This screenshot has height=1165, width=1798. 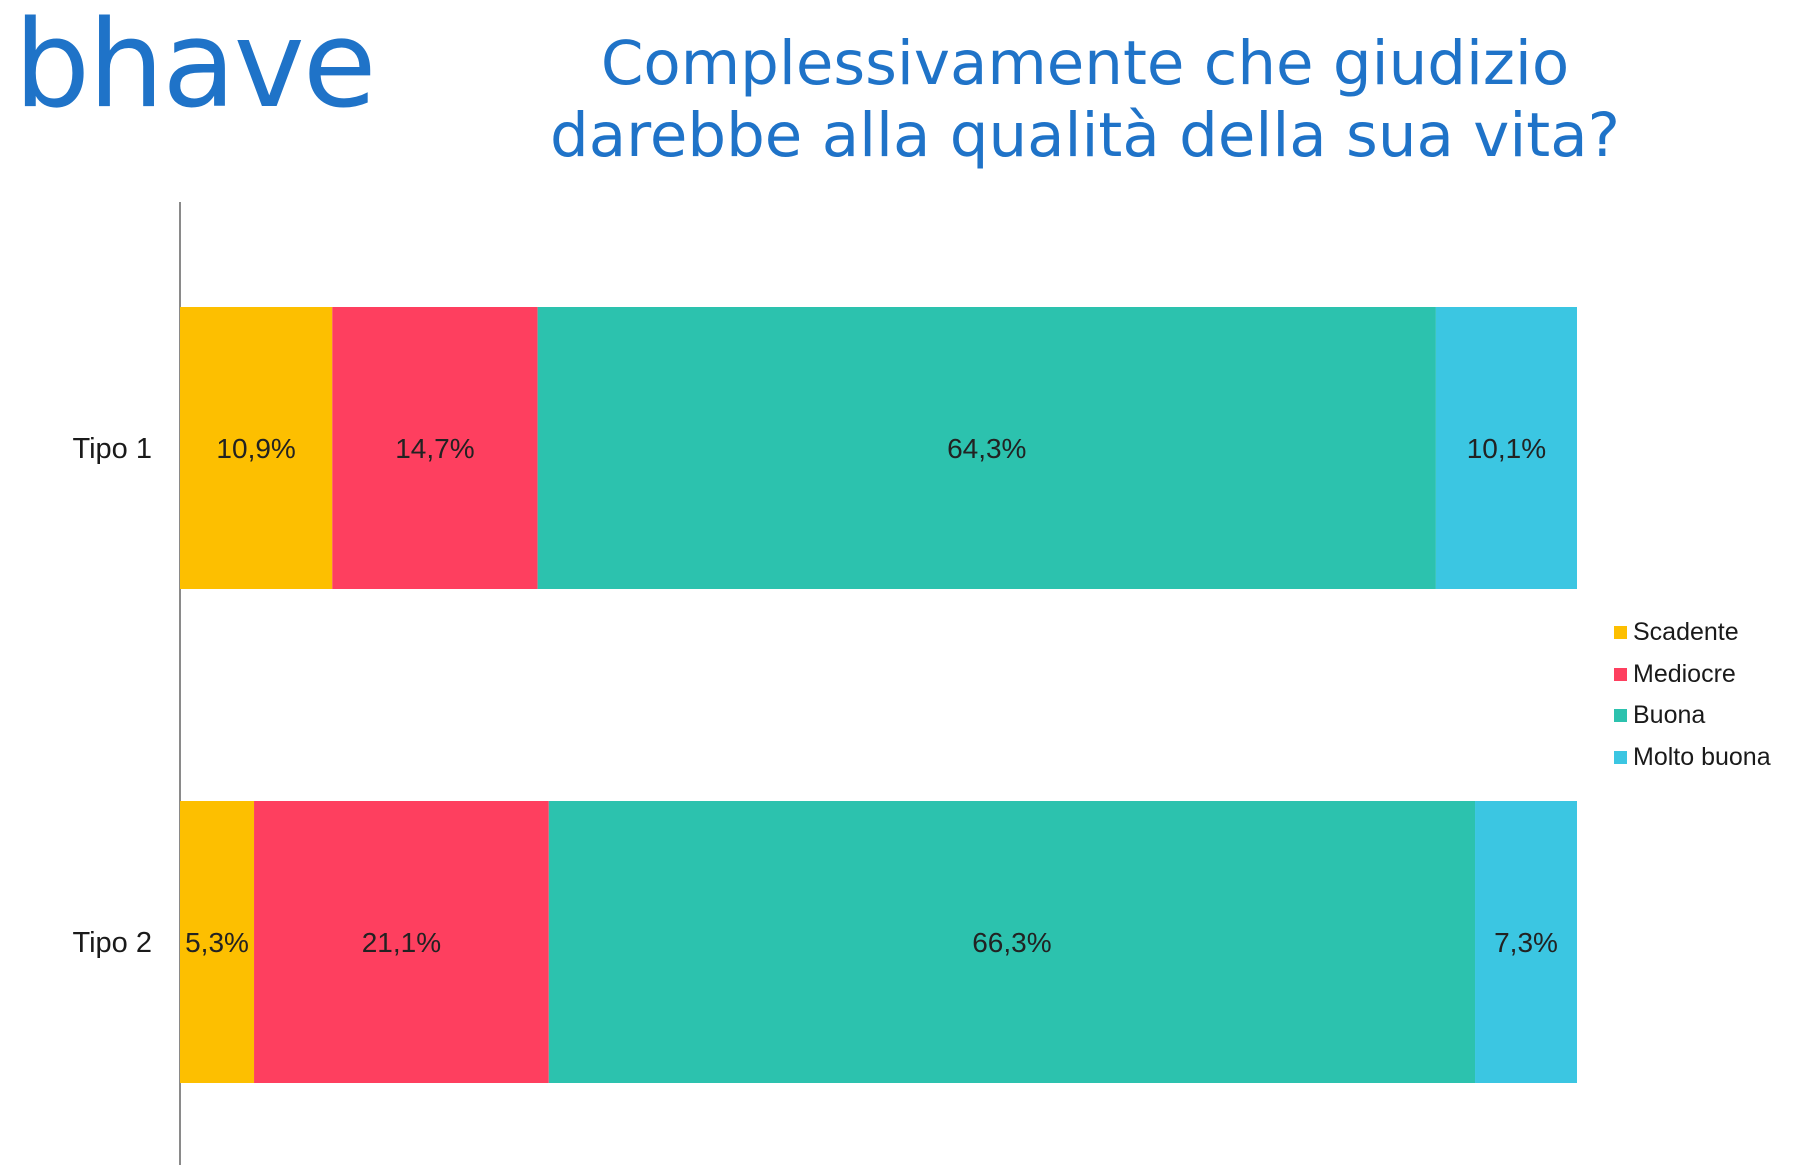 I want to click on legend-label: Buona, so click(x=1669, y=715).